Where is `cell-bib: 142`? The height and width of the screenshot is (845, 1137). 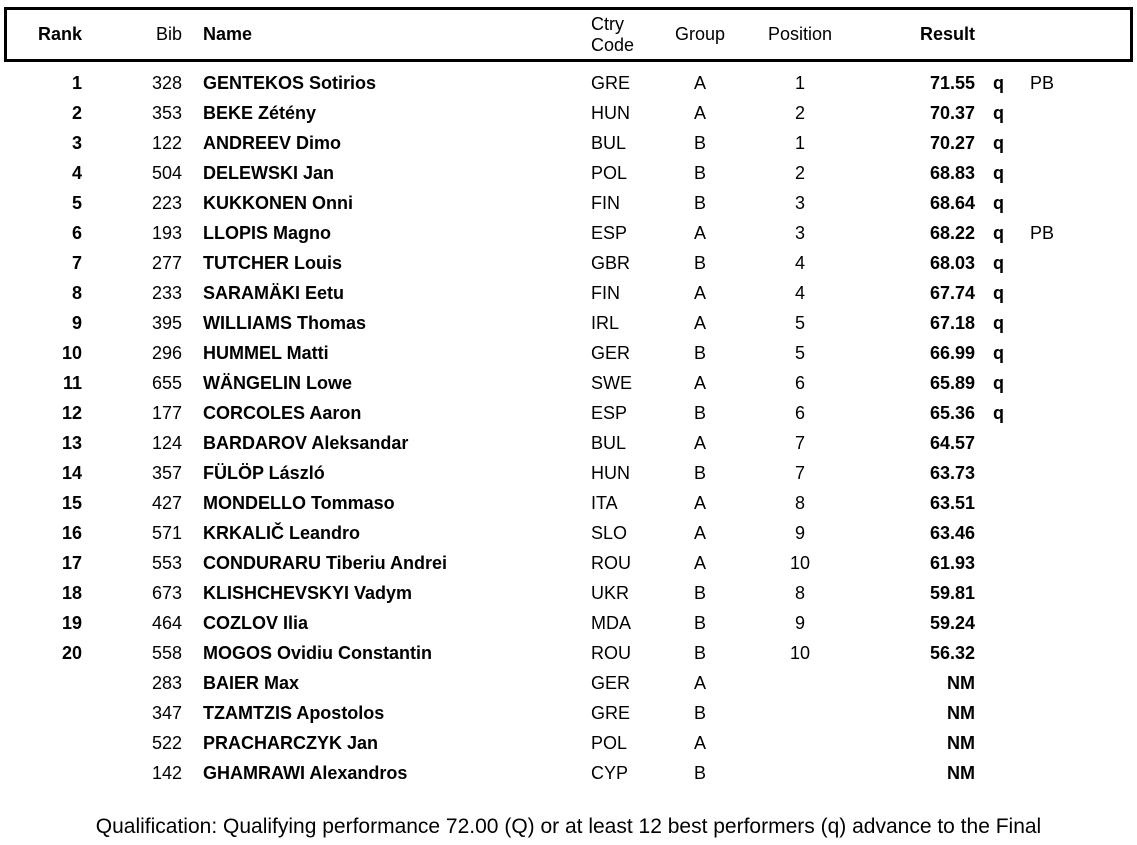 cell-bib: 142 is located at coordinates (166, 773).